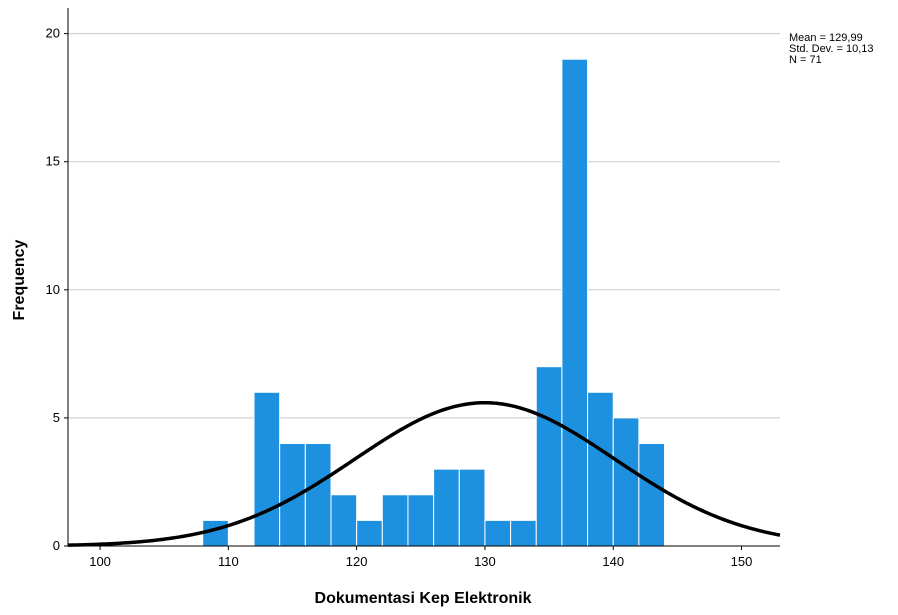  I want to click on x-tick-labels: 100 110 120 130 140 150, so click(420, 561).